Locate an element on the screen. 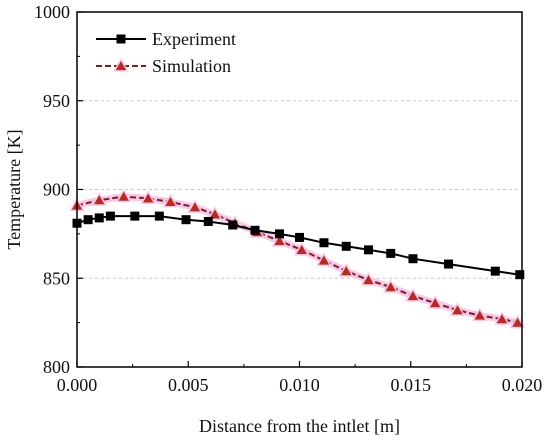  y-tick-label: 850 is located at coordinates (56, 278).